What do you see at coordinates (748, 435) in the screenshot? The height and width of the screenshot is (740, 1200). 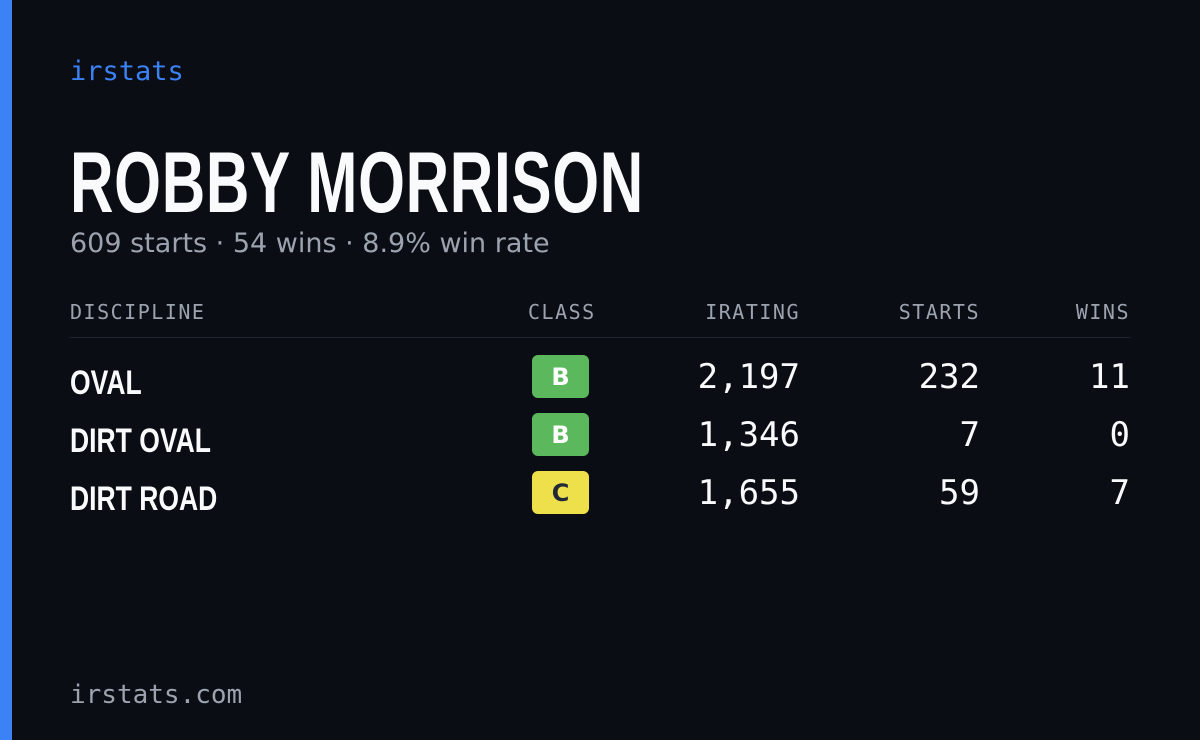 I see `irating: 1,346` at bounding box center [748, 435].